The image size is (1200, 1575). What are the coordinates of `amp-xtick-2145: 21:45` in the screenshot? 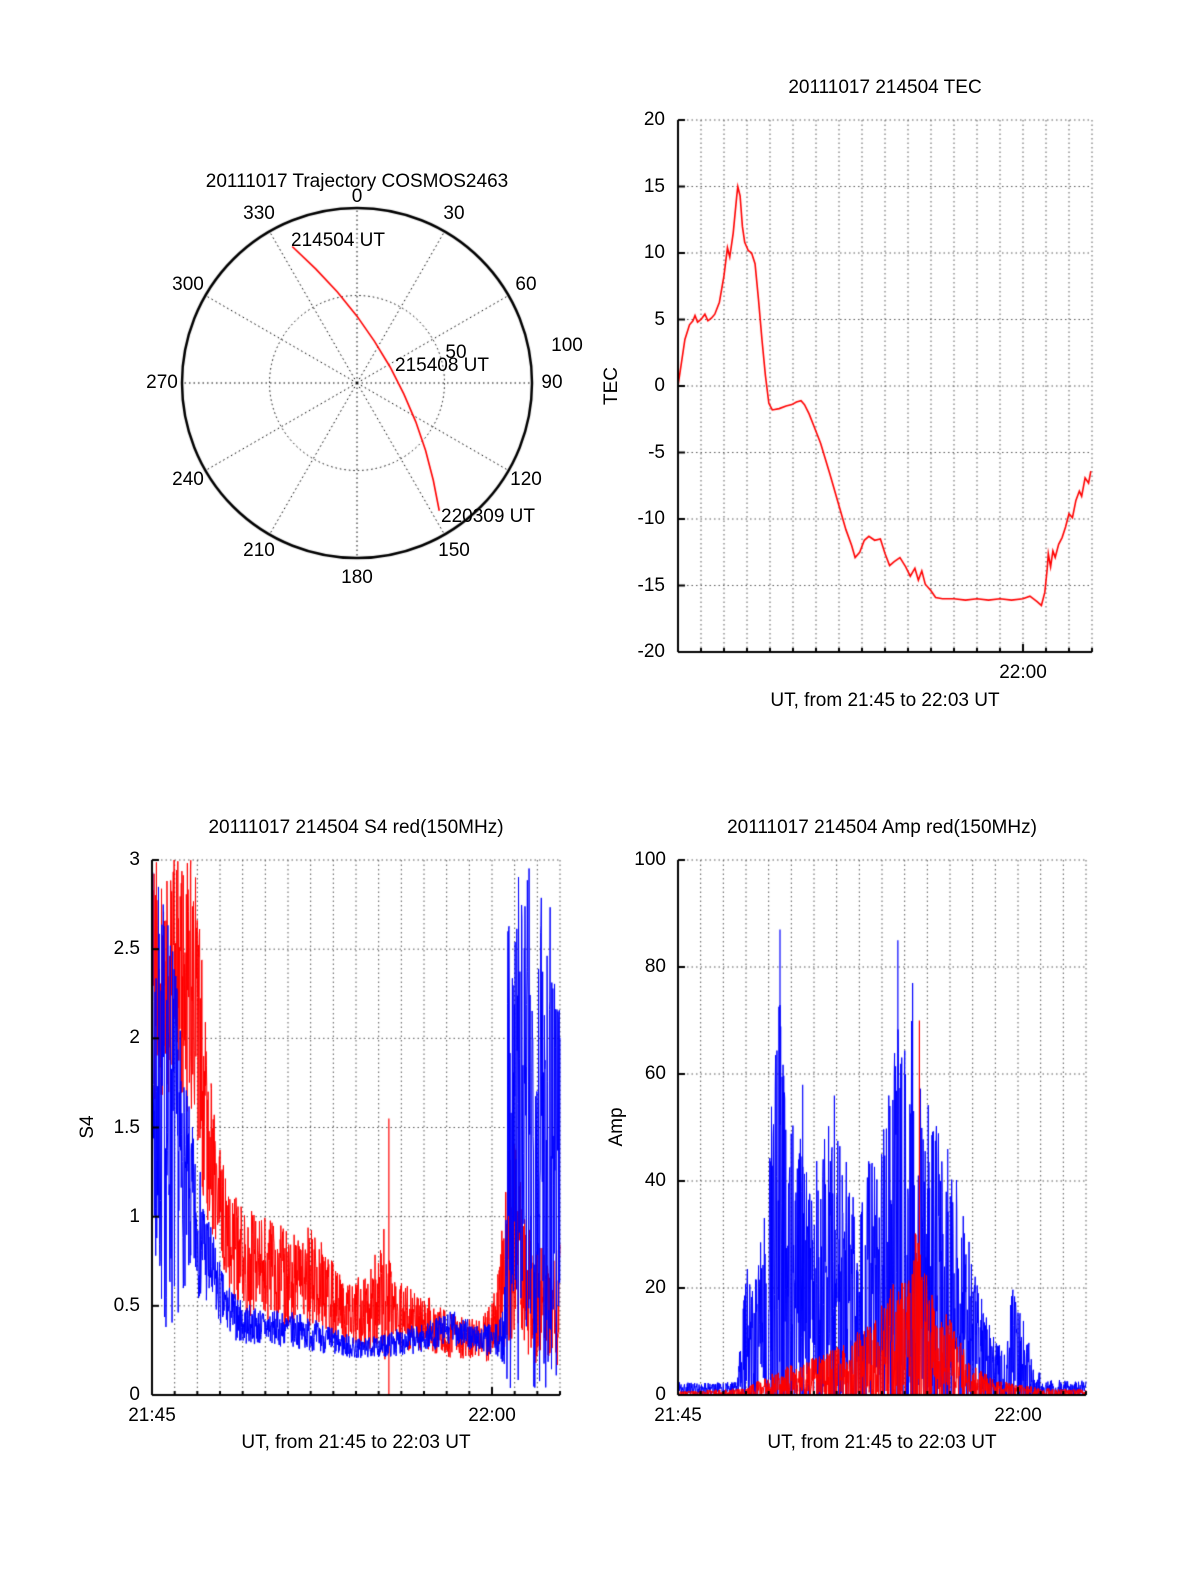 It's located at (678, 1415).